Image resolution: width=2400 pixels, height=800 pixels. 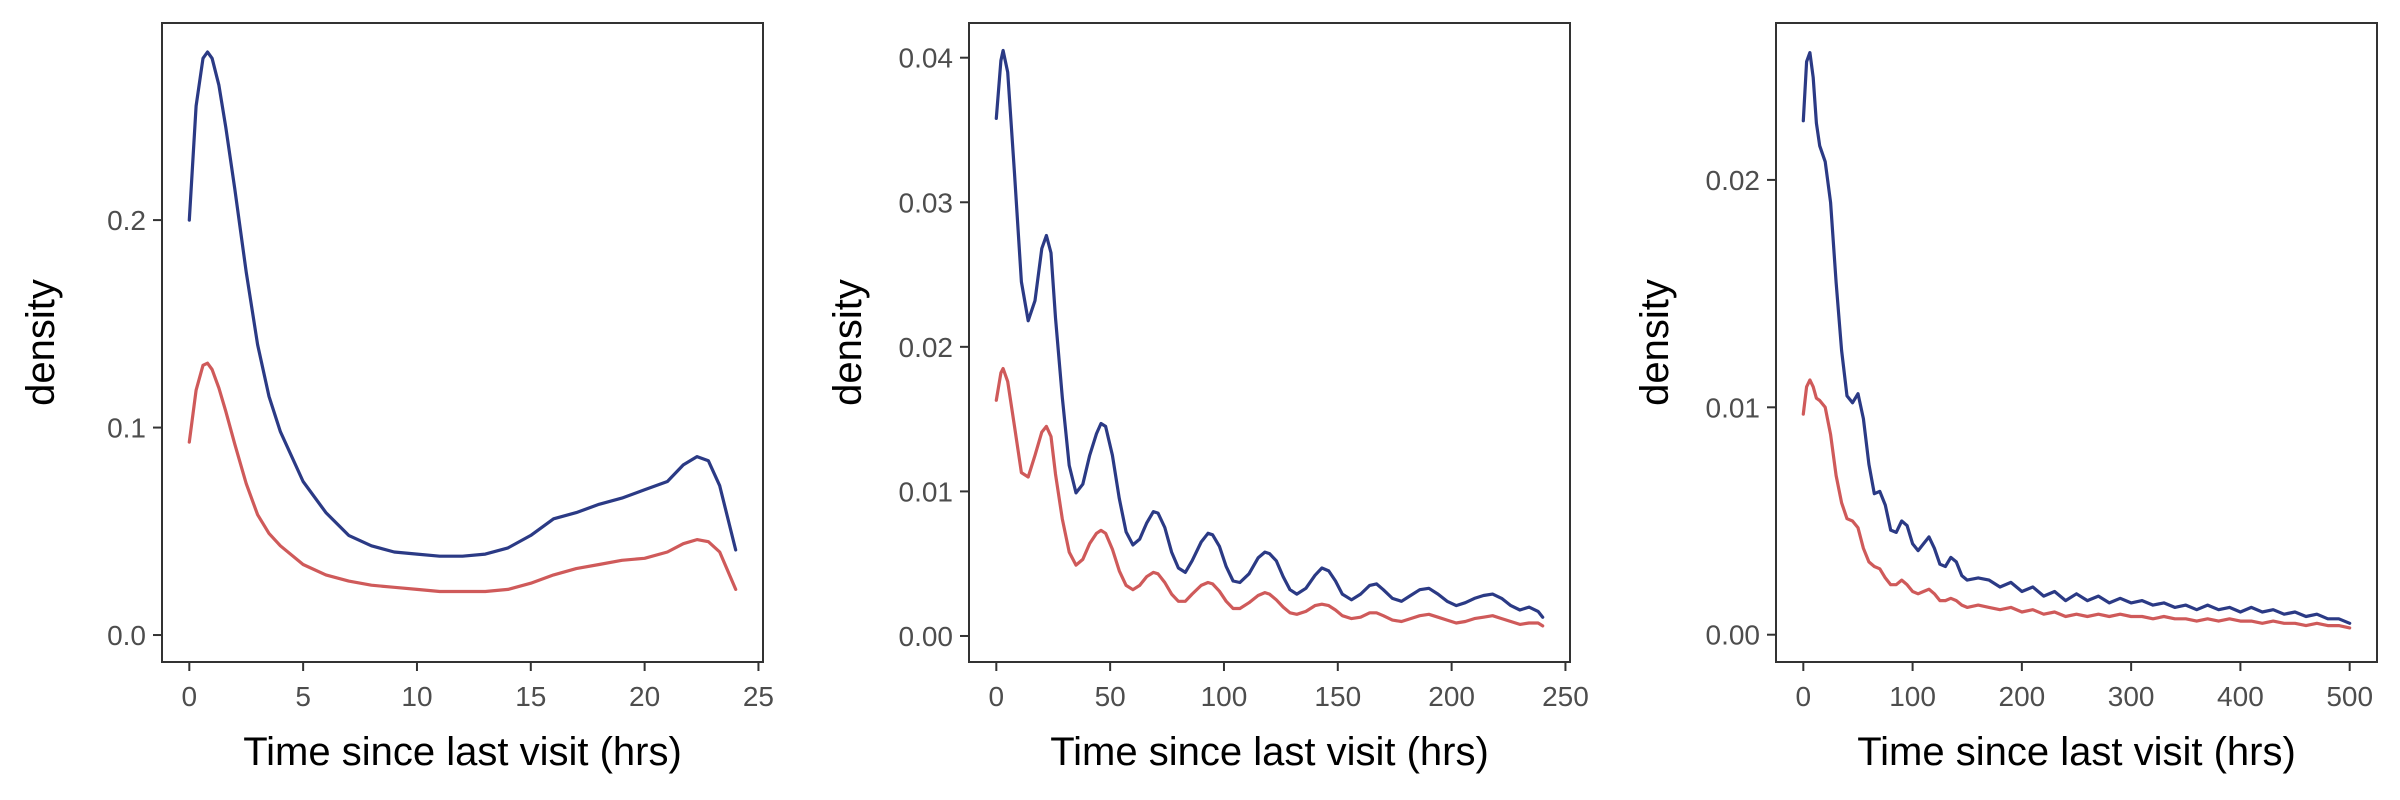 What do you see at coordinates (1110, 696) in the screenshot?
I see `x-tick-label: 50` at bounding box center [1110, 696].